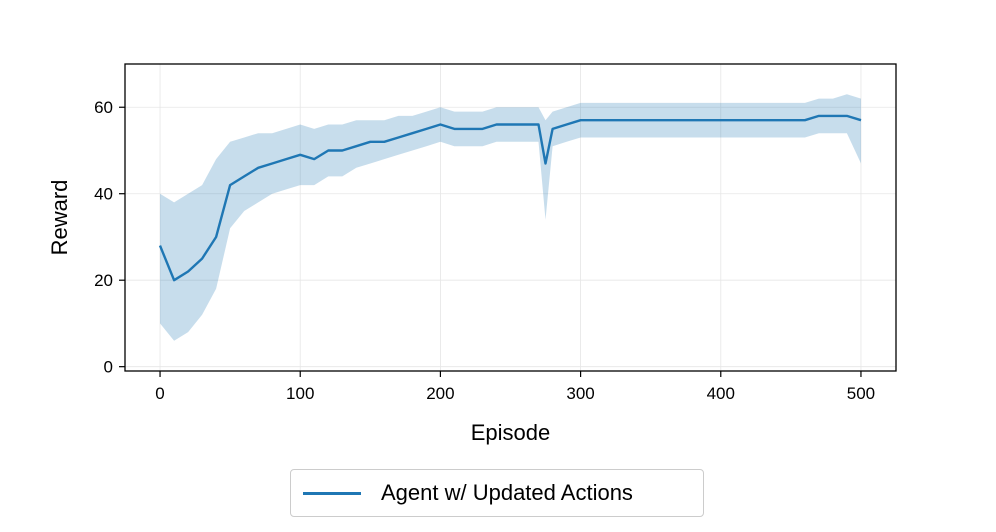 This screenshot has width=996, height=532. I want to click on y-tick-label: 40, so click(103, 194).